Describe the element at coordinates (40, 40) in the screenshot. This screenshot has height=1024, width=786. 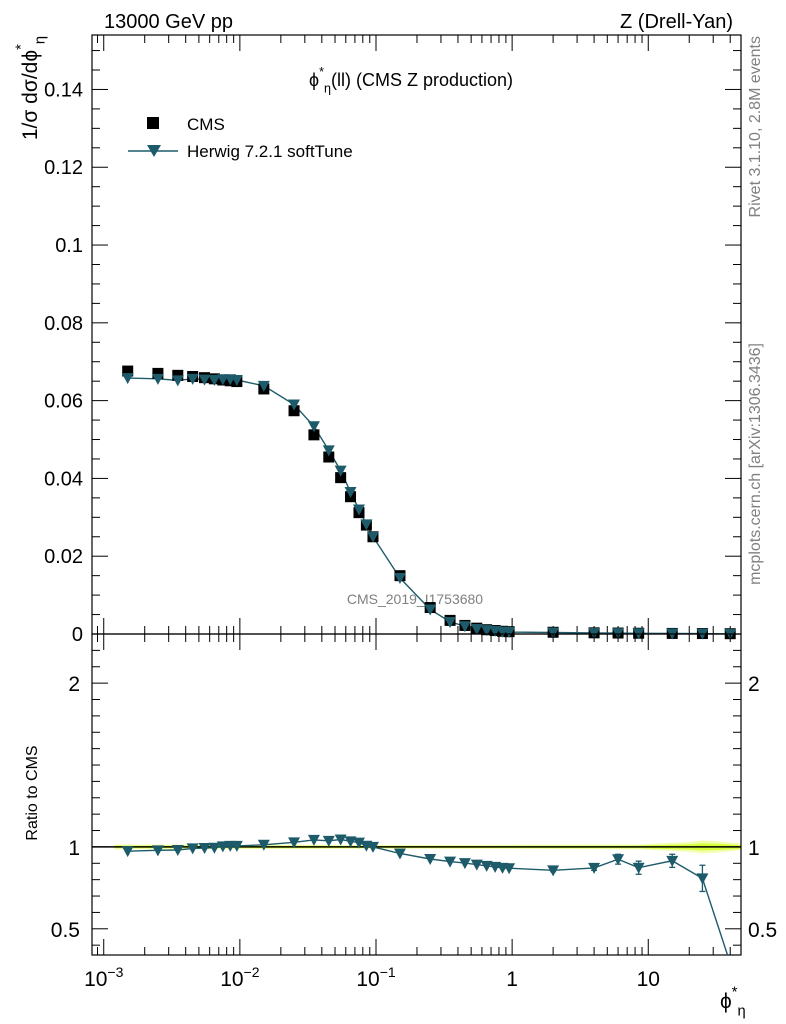
I see `y-axis-label-part: η` at that location.